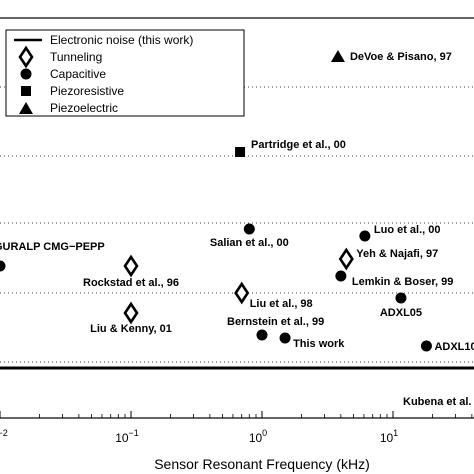 This screenshot has height=474, width=474. I want to click on legend-entry-piezoresistive: Piezoresistive, so click(87, 91).